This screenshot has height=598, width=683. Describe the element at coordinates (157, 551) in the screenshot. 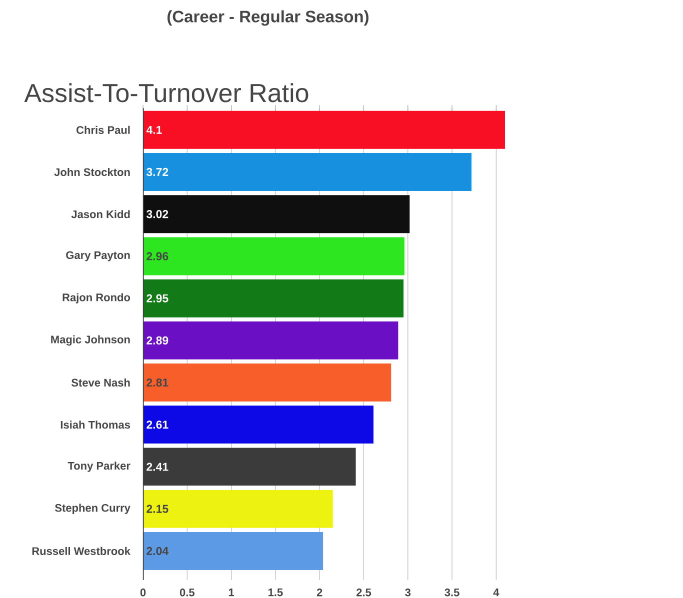

I see `data-label: 2.04` at that location.